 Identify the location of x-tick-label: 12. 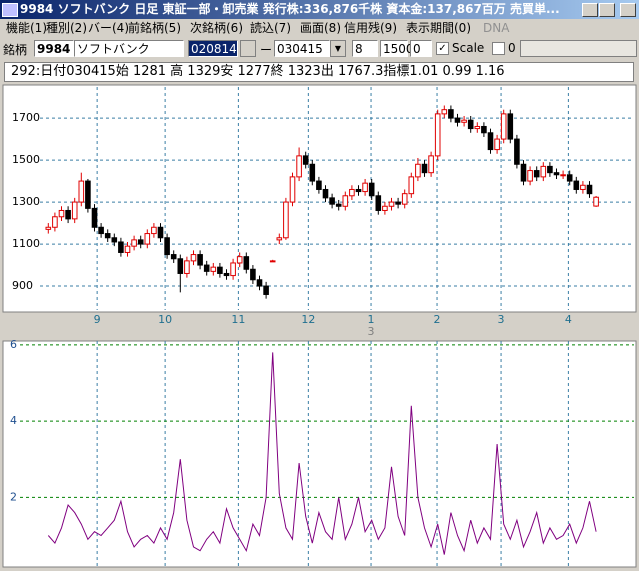
(308, 319).